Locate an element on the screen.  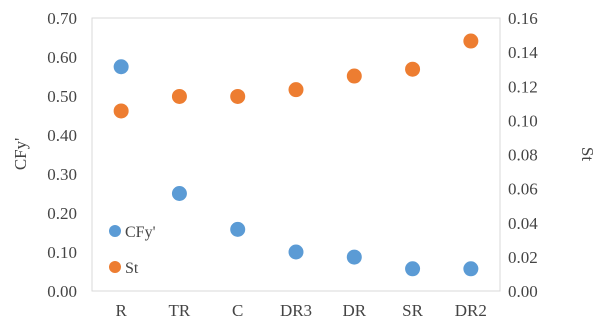
right-tick-label: 0.08 is located at coordinates (523, 155).